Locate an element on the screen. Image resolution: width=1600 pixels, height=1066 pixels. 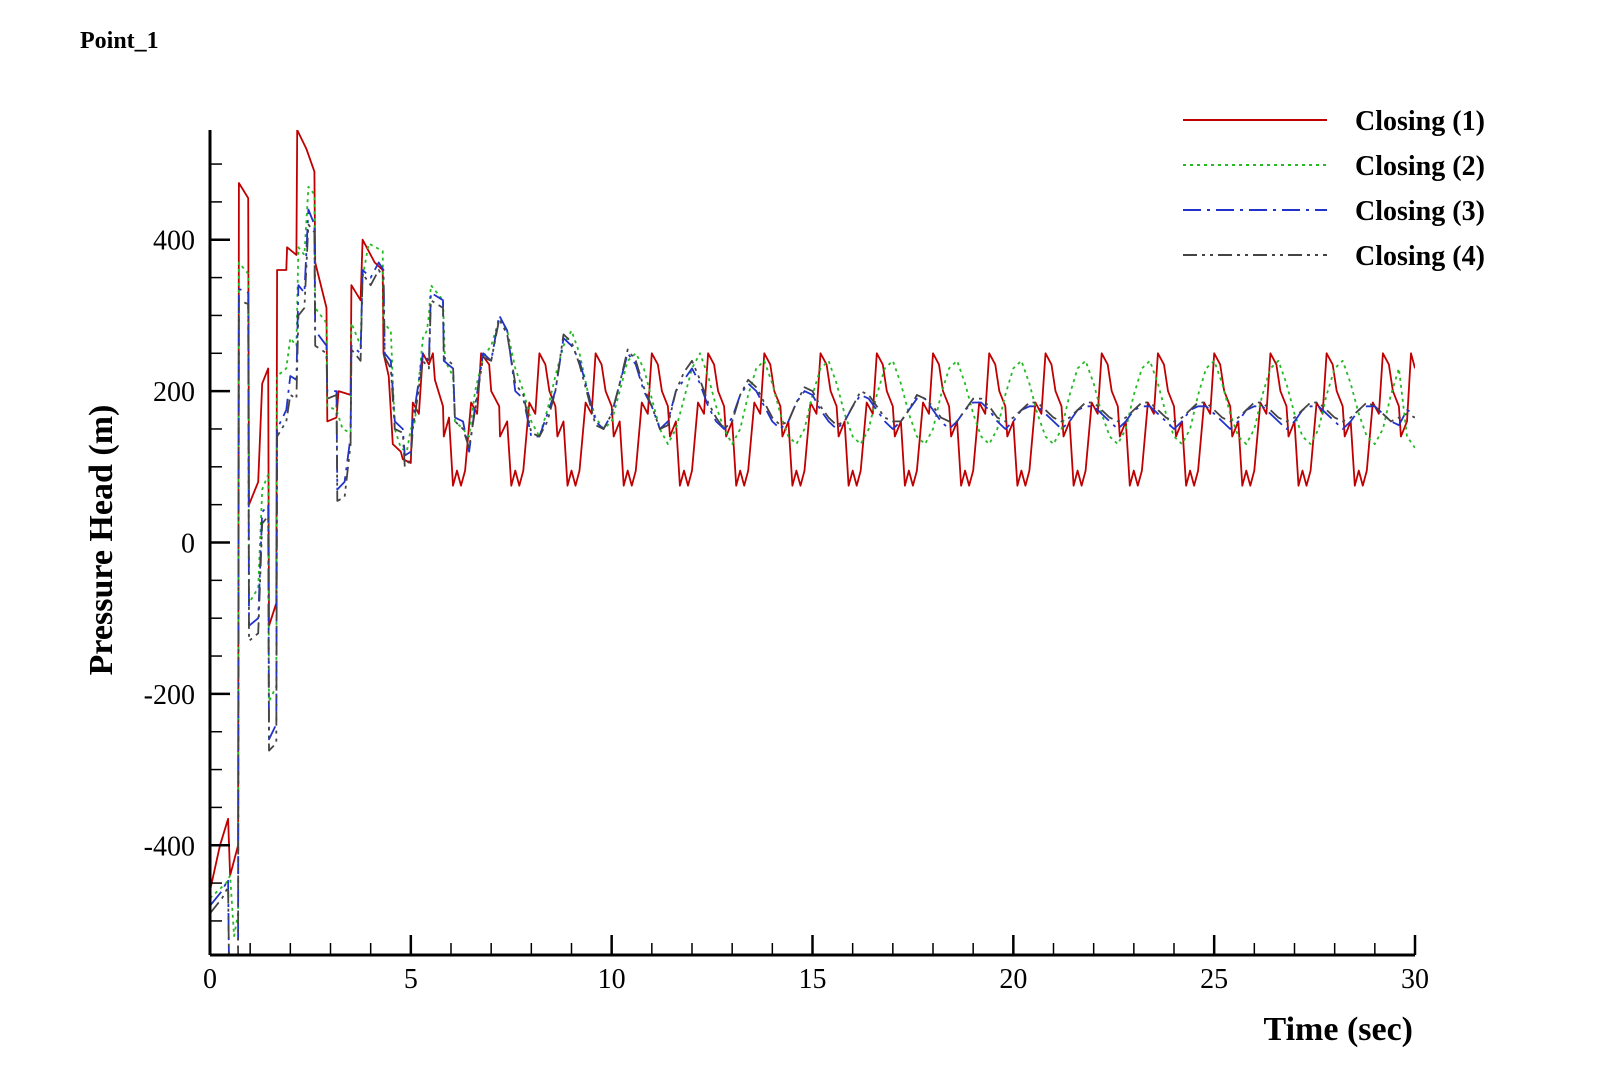
legend-label-3: Closing (3) is located at coordinates (1420, 211).